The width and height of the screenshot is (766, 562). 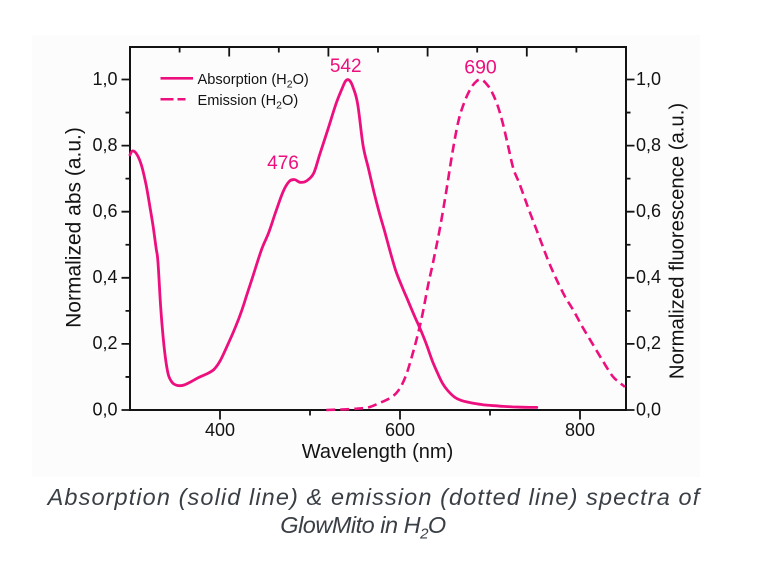 I want to click on svg-text: 542, so click(x=346, y=66).